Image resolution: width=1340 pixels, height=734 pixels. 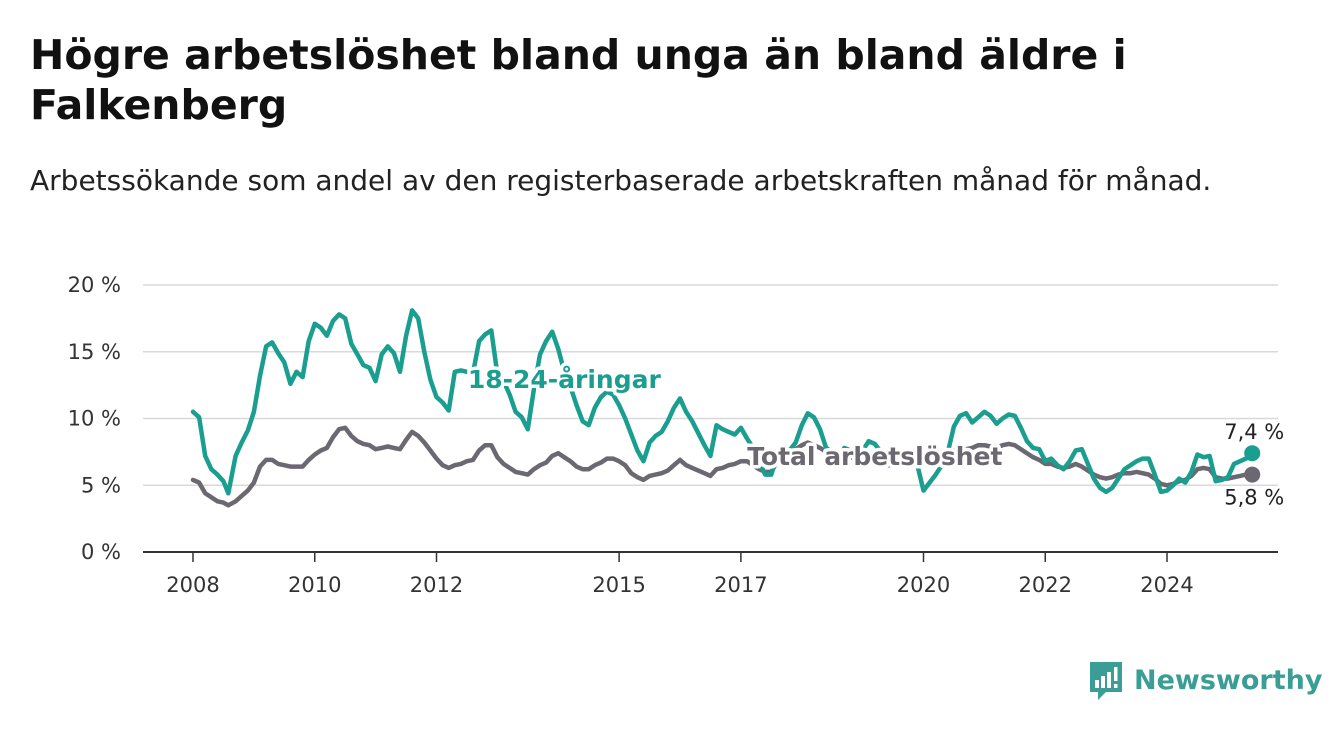 I want to click on x-tick-label: 2024, so click(x=1166, y=585).